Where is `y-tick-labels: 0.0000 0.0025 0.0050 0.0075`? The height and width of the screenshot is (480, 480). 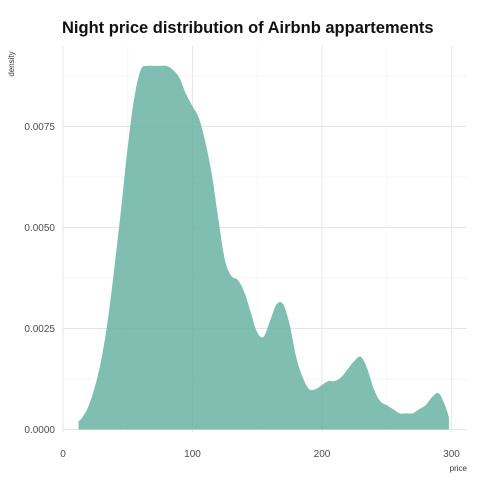
y-tick-labels: 0.0000 0.0025 0.0050 0.0075 is located at coordinates (39, 279).